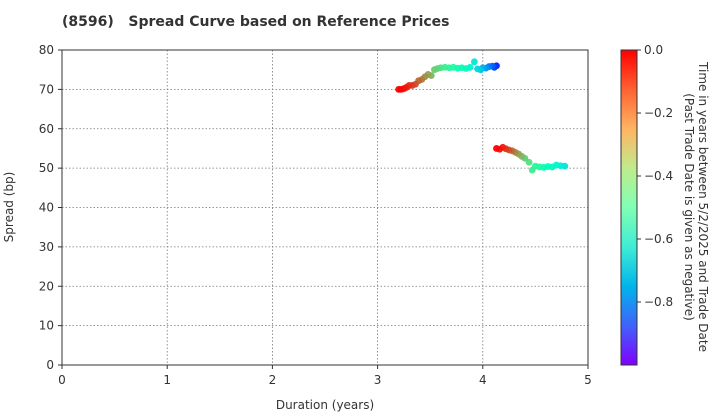  I want to click on y-tick-label: 10, so click(46, 326).